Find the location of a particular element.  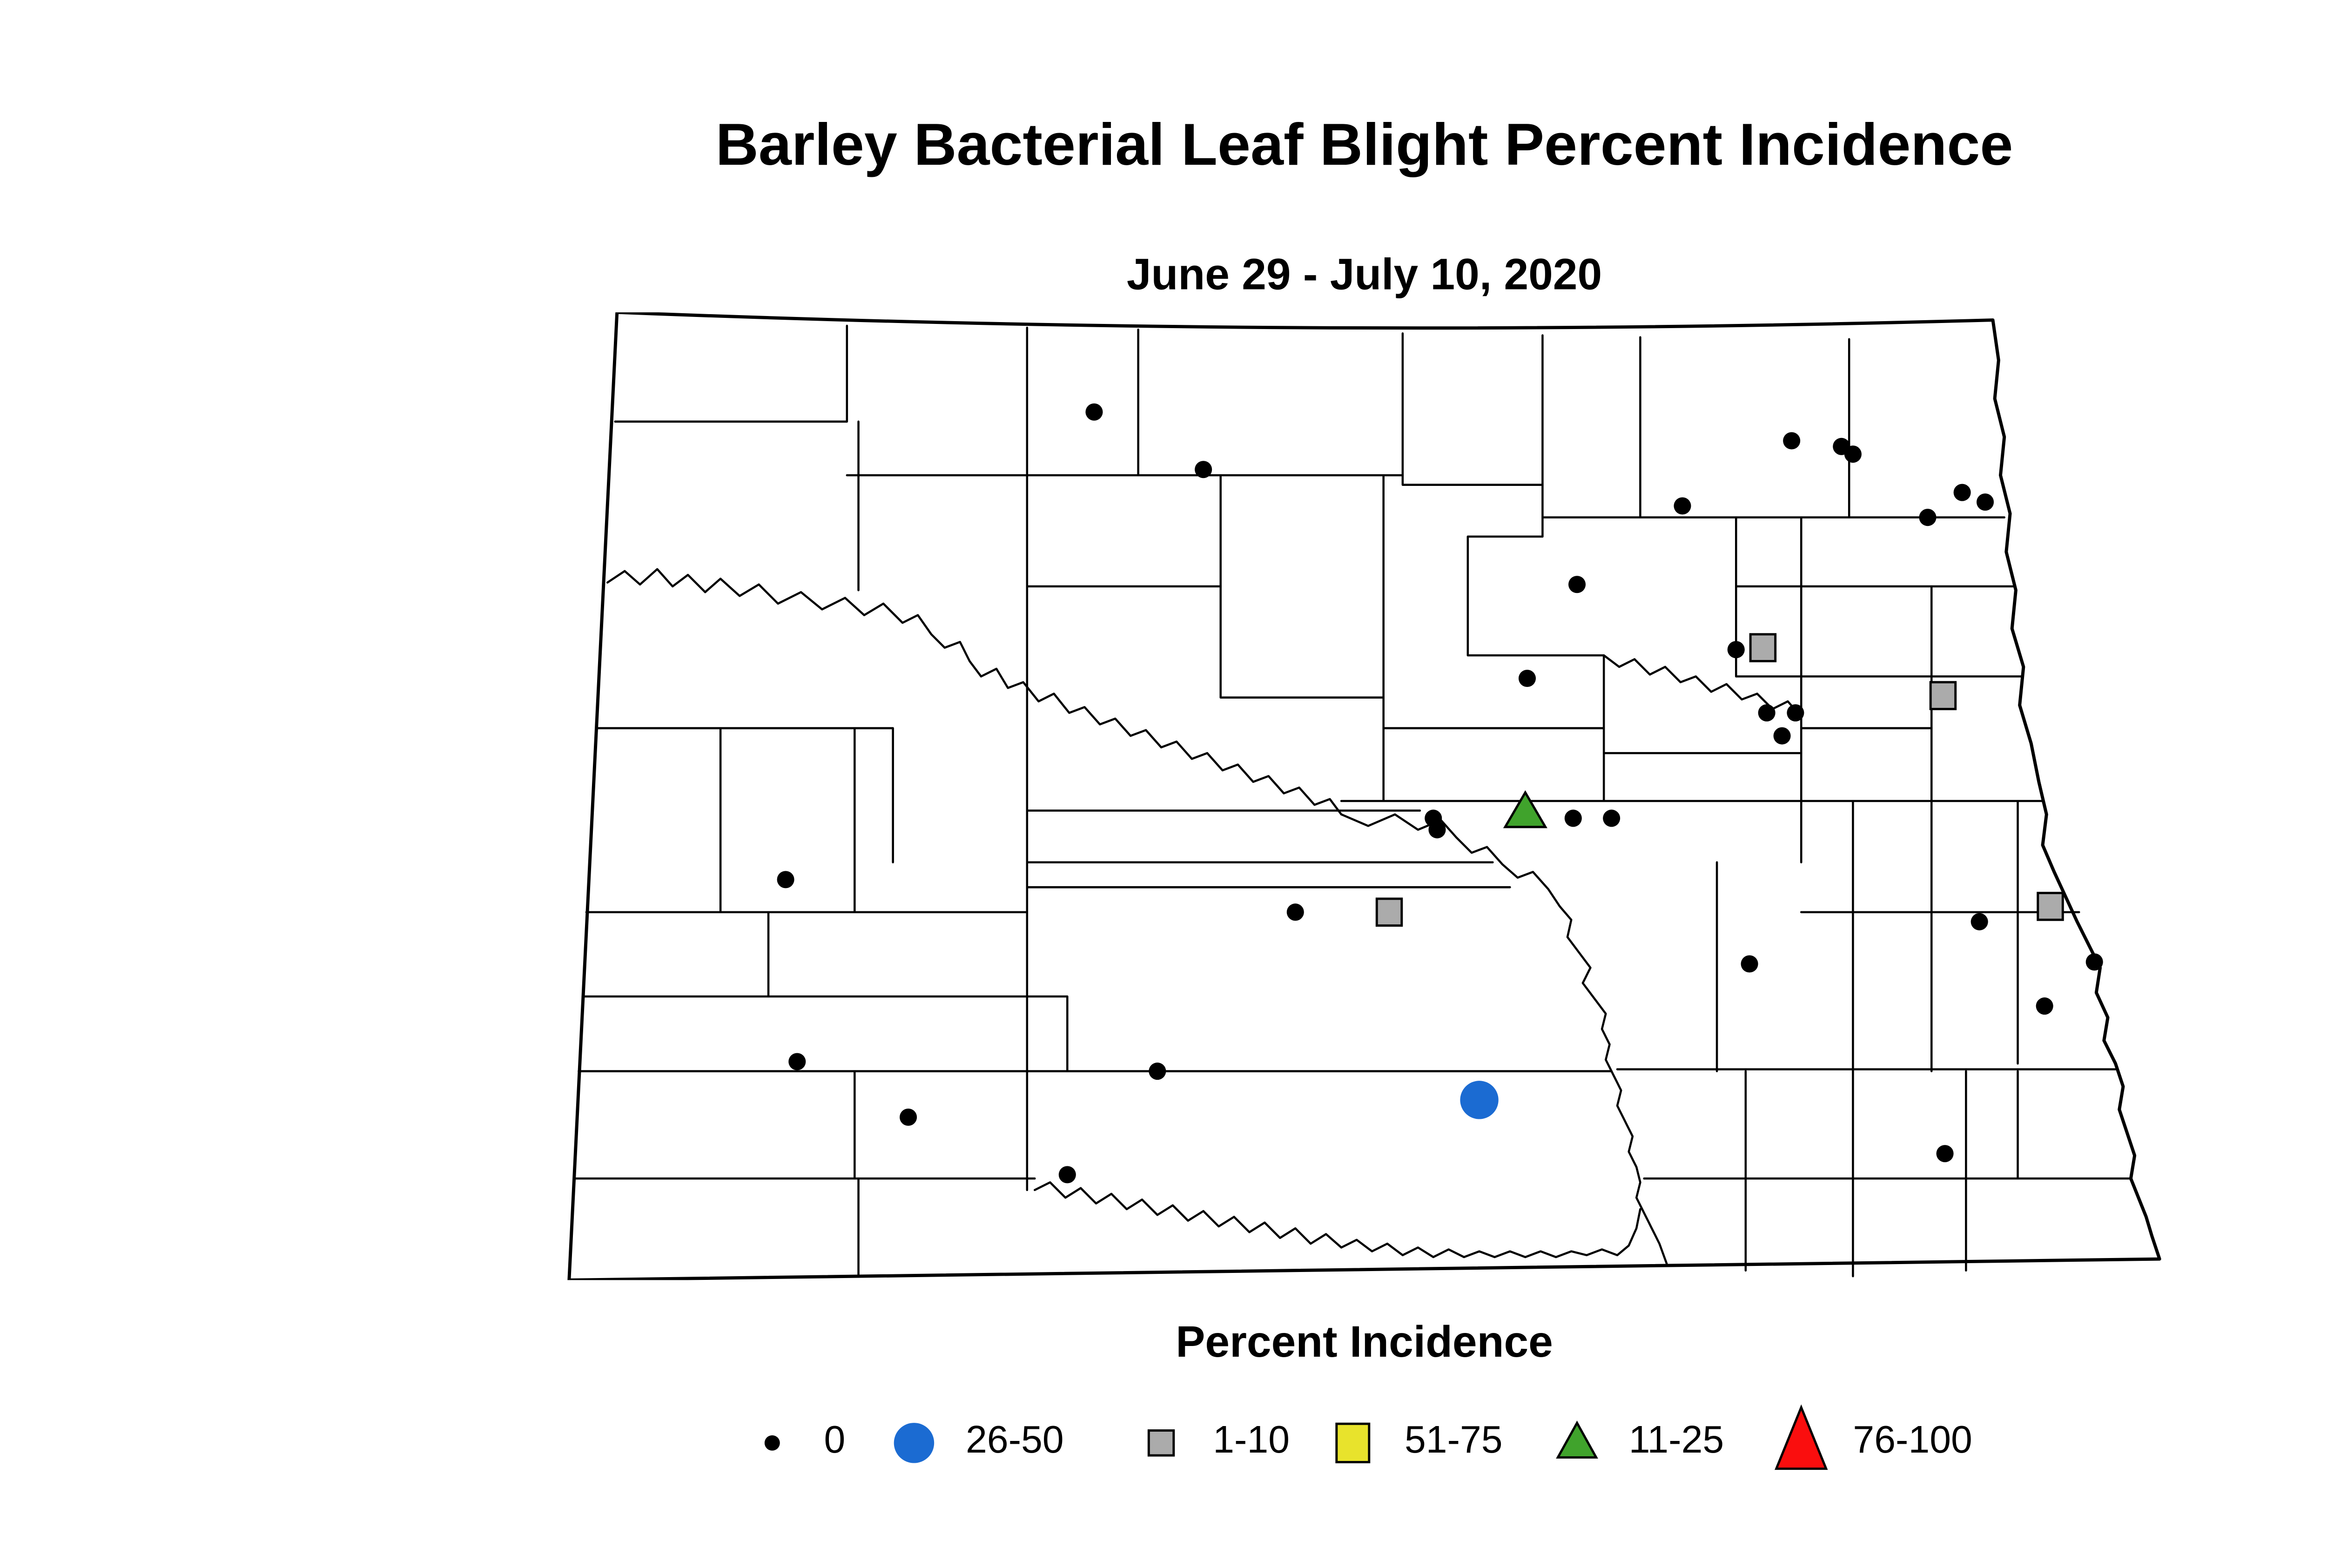

legend-item-0: 0 is located at coordinates (789, 1441).